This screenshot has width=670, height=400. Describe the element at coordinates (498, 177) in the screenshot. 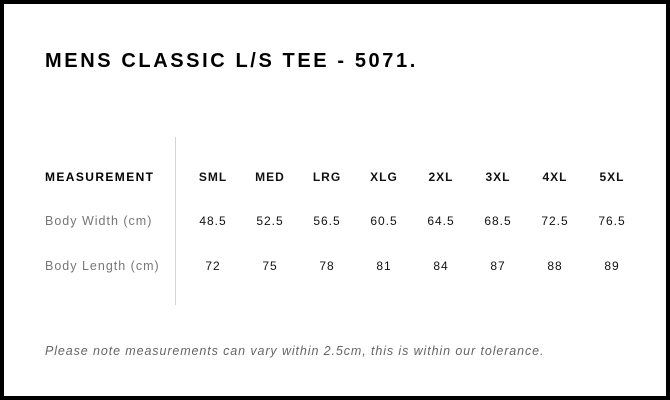

I see `size-header: 3XL` at that location.